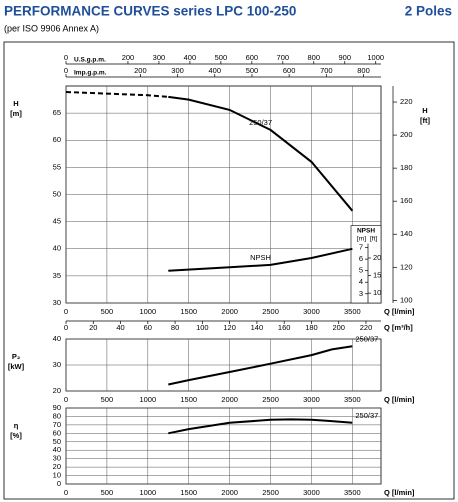 The width and height of the screenshot is (458, 502). I want to click on bottom-tick-label: 20, so click(93, 327).